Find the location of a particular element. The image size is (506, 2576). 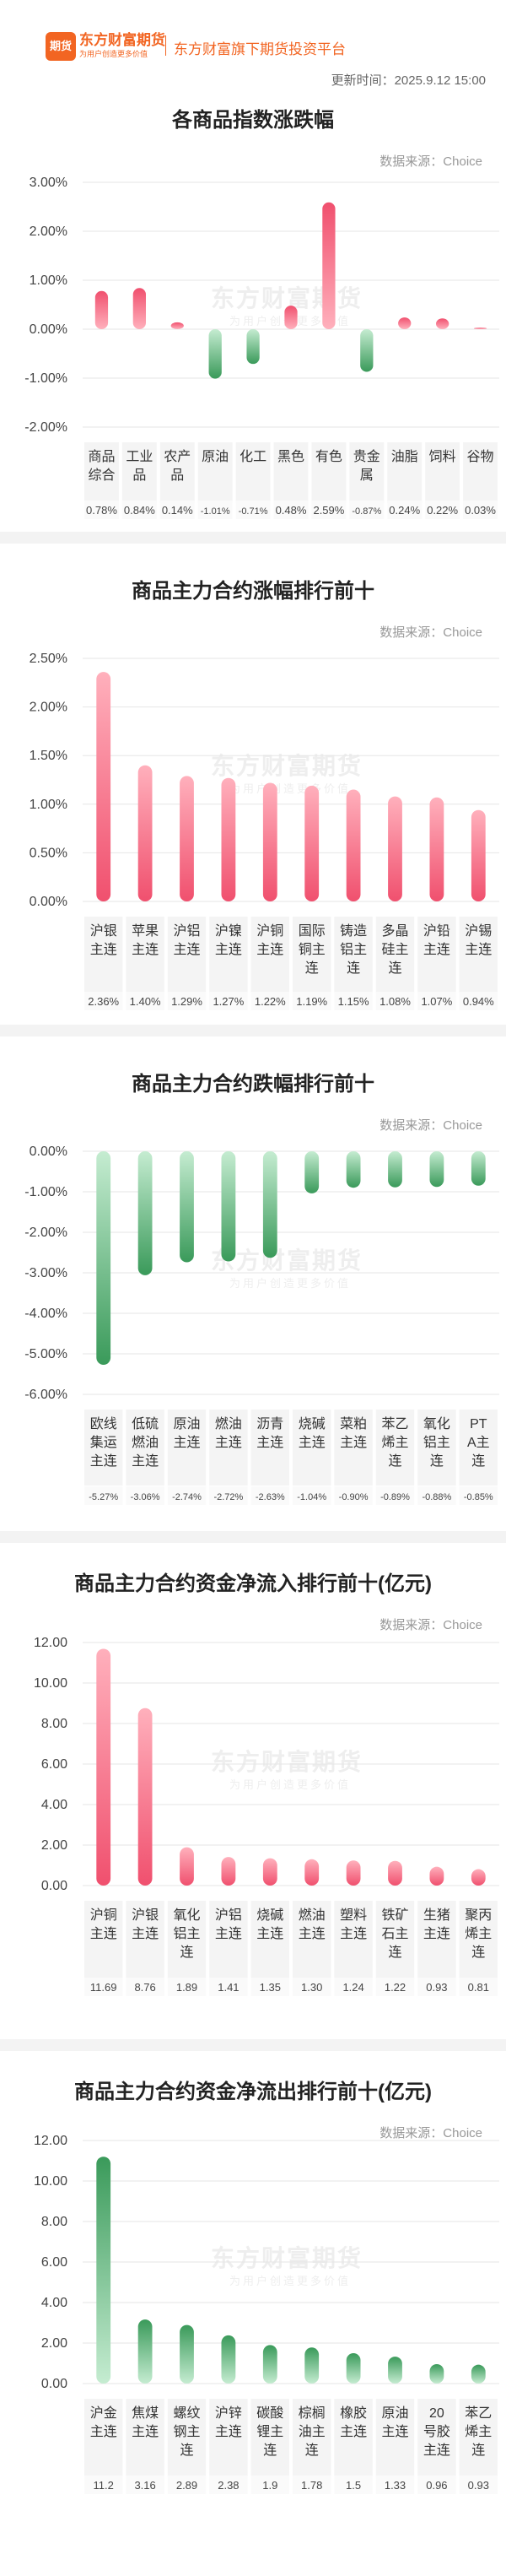

category-label: 贵金 is located at coordinates (367, 456).